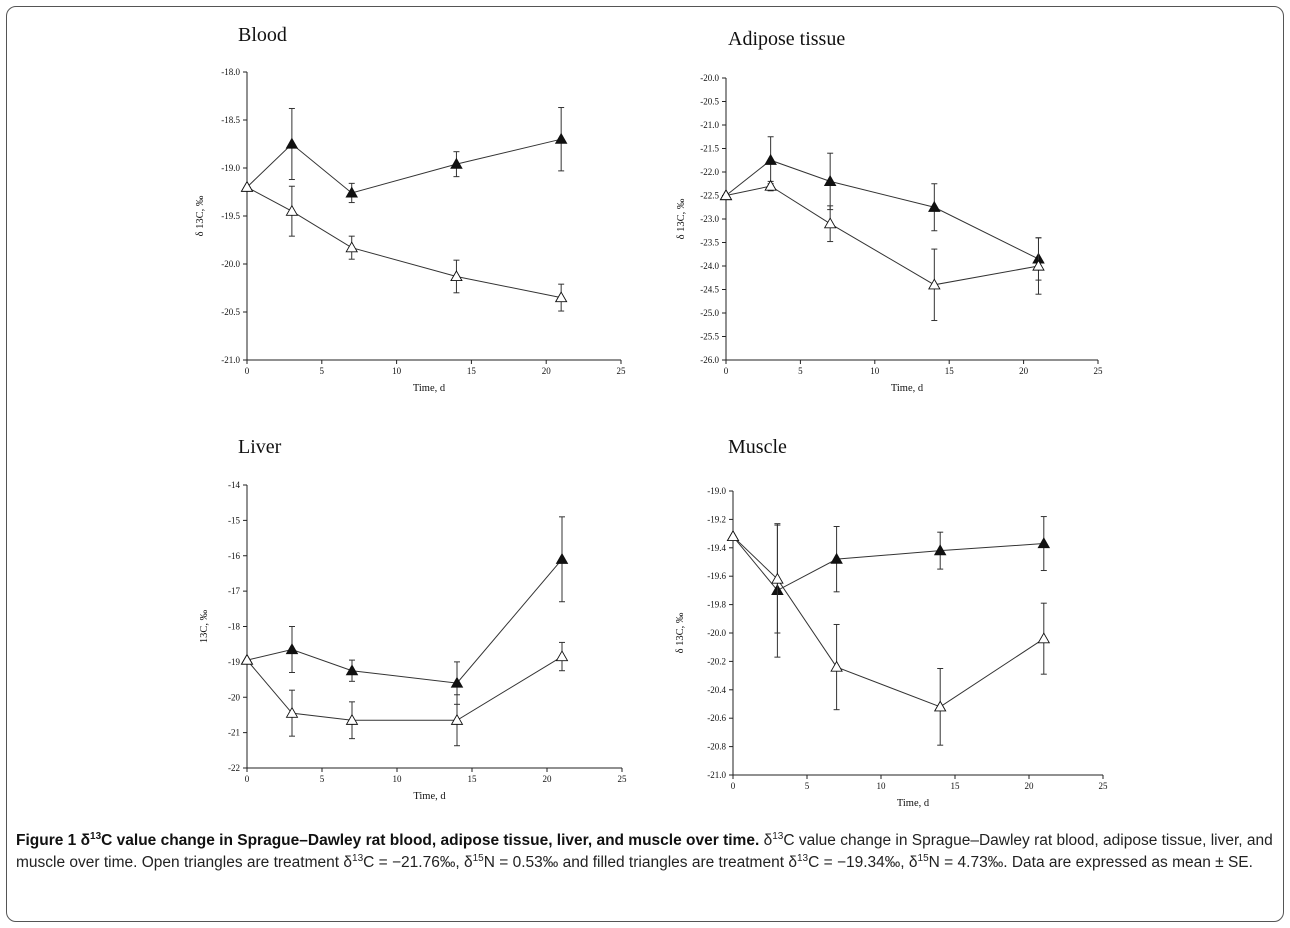  What do you see at coordinates (709, 290) in the screenshot?
I see `y-tick-label: -24.5` at bounding box center [709, 290].